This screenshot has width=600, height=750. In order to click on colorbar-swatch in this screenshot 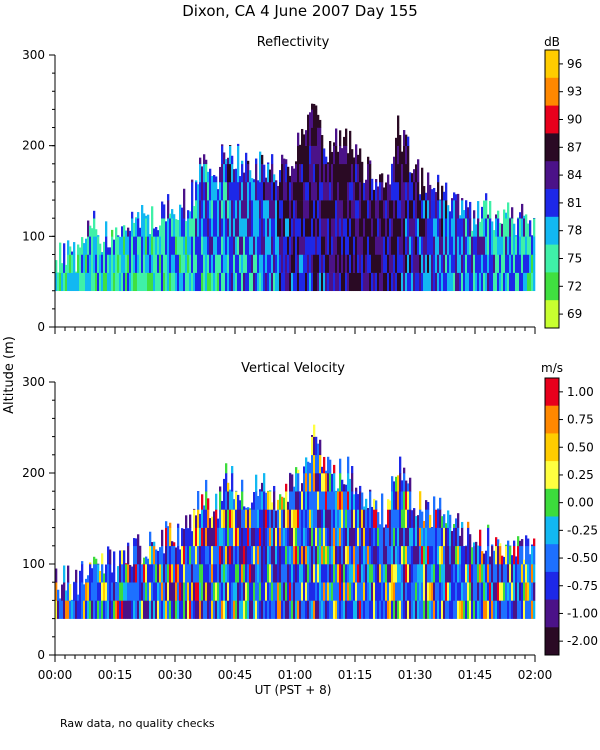, I will do `click(552, 558)`.